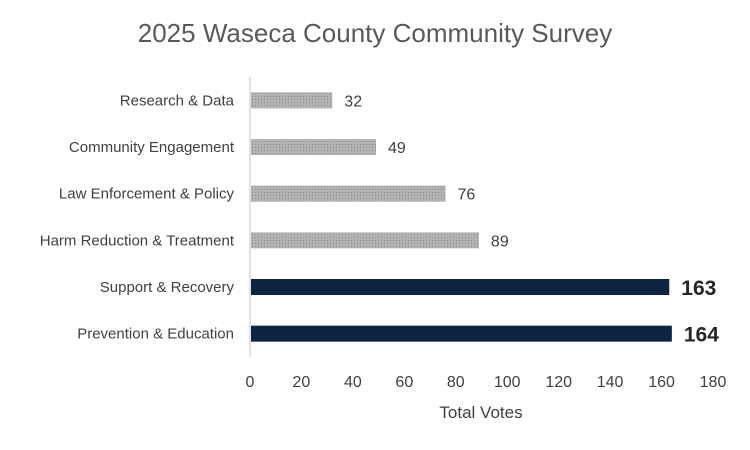 Image resolution: width=750 pixels, height=450 pixels. I want to click on x-tick-label-160: 160, so click(661, 382).